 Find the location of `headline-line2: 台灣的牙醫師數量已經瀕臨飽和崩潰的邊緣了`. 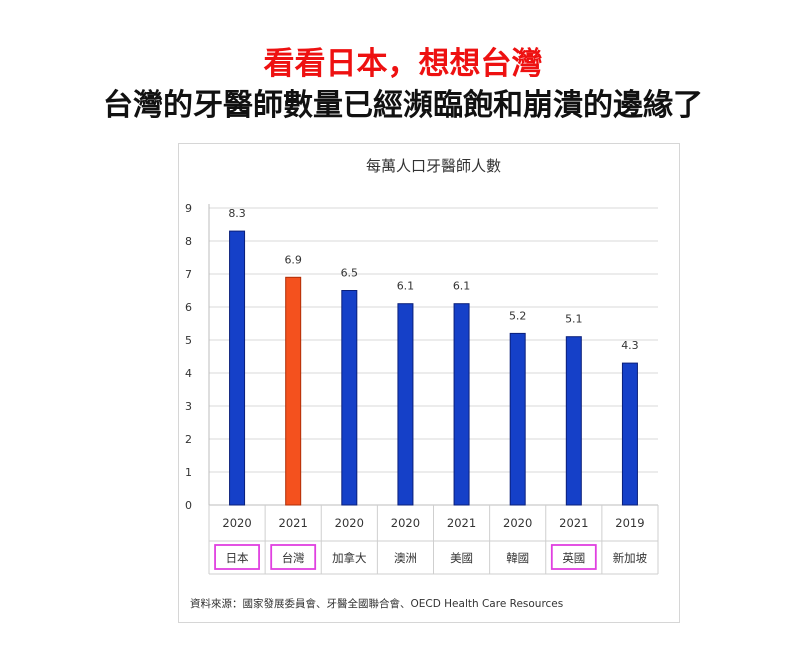

headline-line2: 台灣的牙醫師數量已經瀕臨飽和崩潰的邊緣了 is located at coordinates (403, 105).